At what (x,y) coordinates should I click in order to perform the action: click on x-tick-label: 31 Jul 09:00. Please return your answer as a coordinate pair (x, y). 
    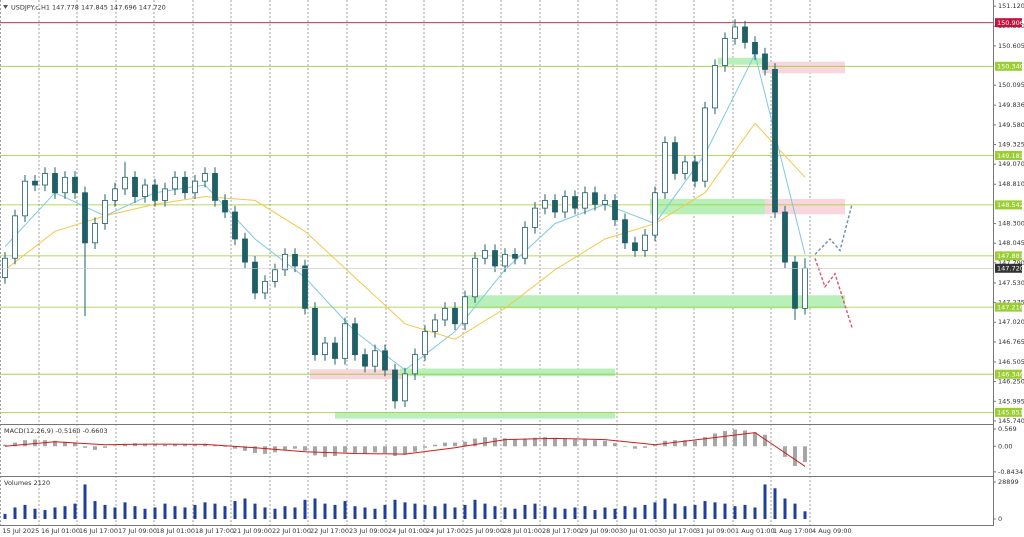
    Looking at the image, I should click on (715, 531).